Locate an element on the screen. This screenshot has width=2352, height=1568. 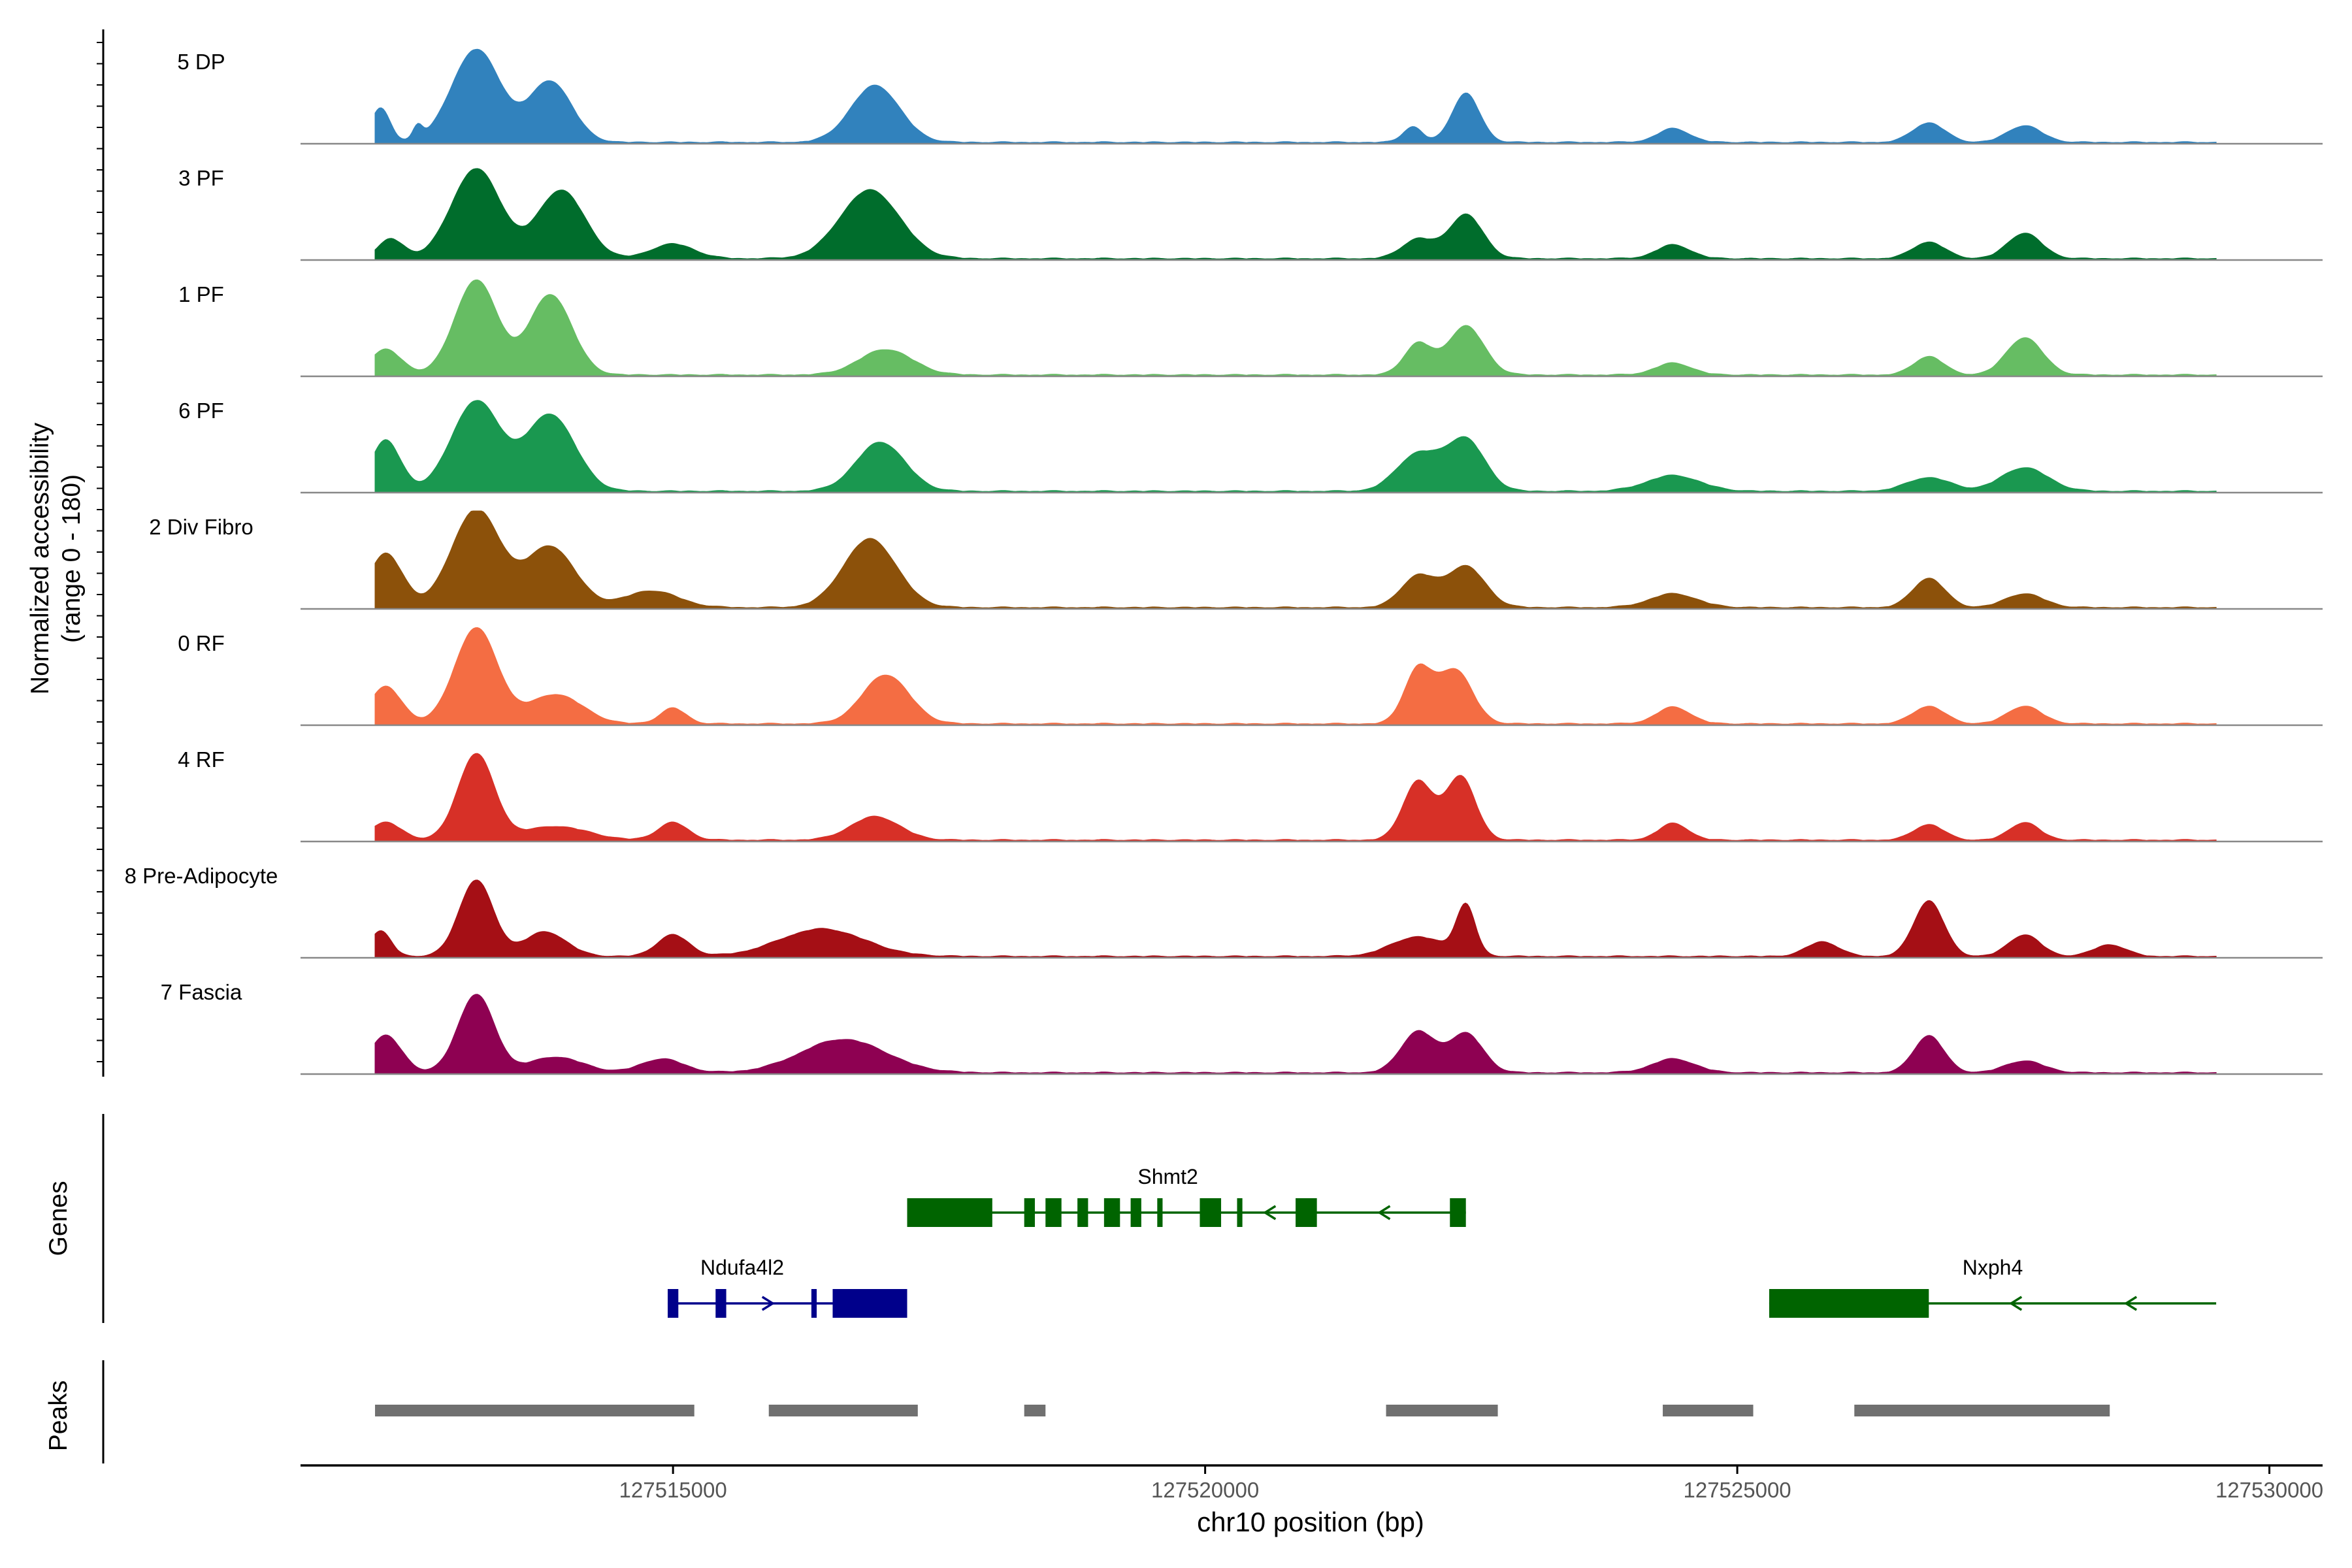
track-label: 1 PF is located at coordinates (201, 294).